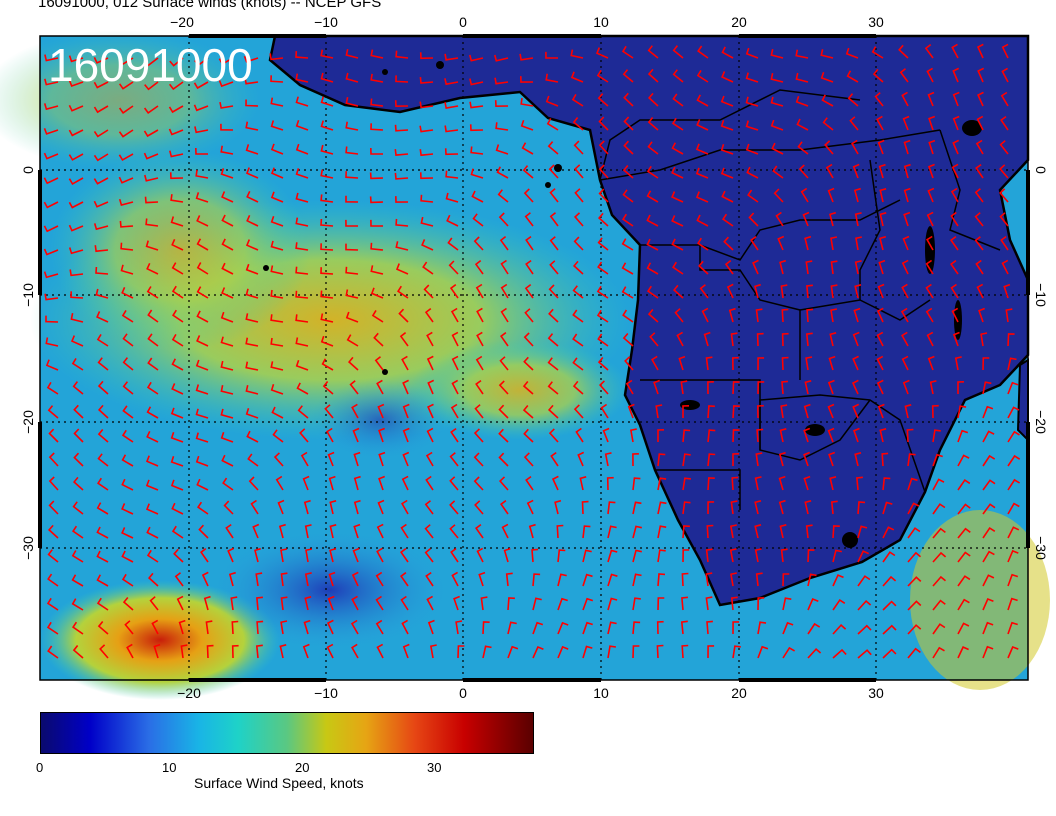 This screenshot has width=1056, height=816. I want to click on benguela-jet, so click(520, 390).